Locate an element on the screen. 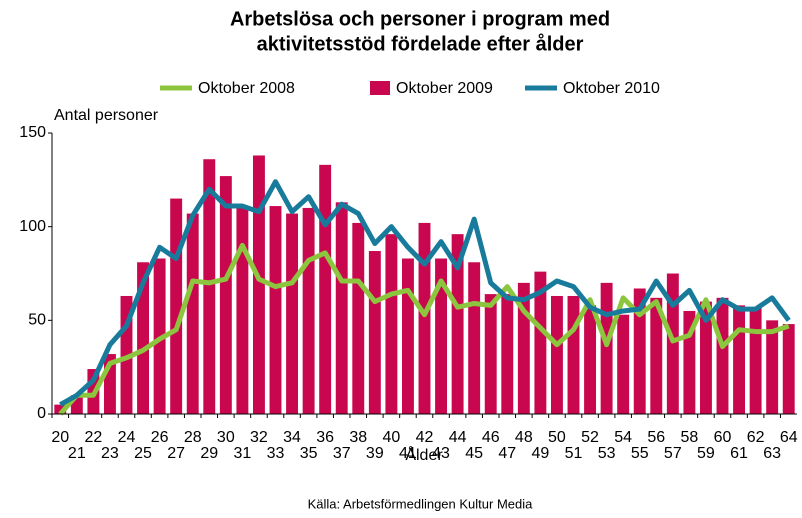  x-tick-label: 53 is located at coordinates (607, 453).